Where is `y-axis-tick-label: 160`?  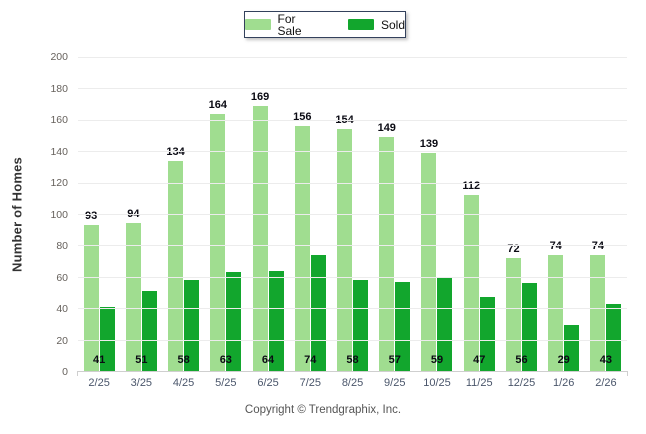
y-axis-tick-label: 160 is located at coordinates (59, 120).